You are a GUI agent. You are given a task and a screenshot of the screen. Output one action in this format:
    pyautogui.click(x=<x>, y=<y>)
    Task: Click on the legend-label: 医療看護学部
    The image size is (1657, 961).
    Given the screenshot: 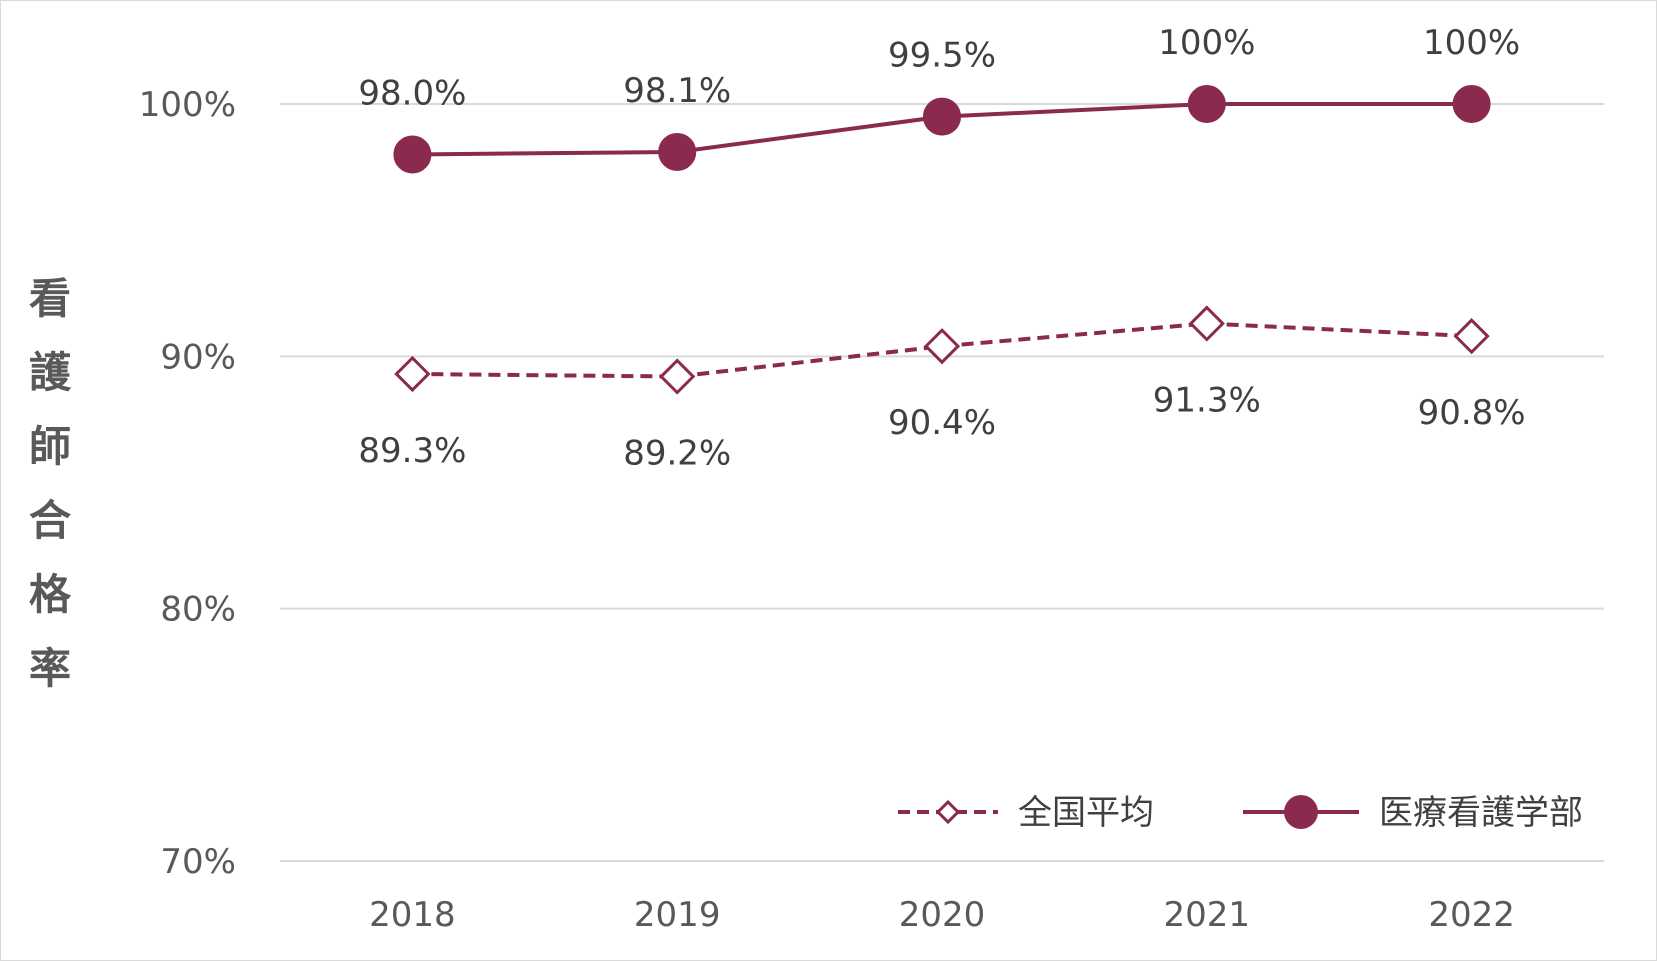 What is the action you would take?
    pyautogui.click(x=1481, y=813)
    